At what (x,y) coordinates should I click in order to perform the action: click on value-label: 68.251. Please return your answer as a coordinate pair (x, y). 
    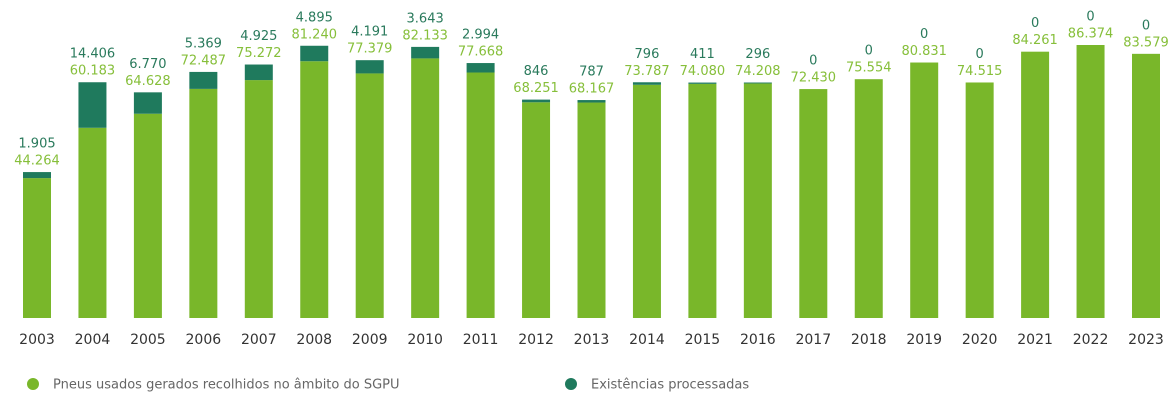
    Looking at the image, I should click on (536, 88).